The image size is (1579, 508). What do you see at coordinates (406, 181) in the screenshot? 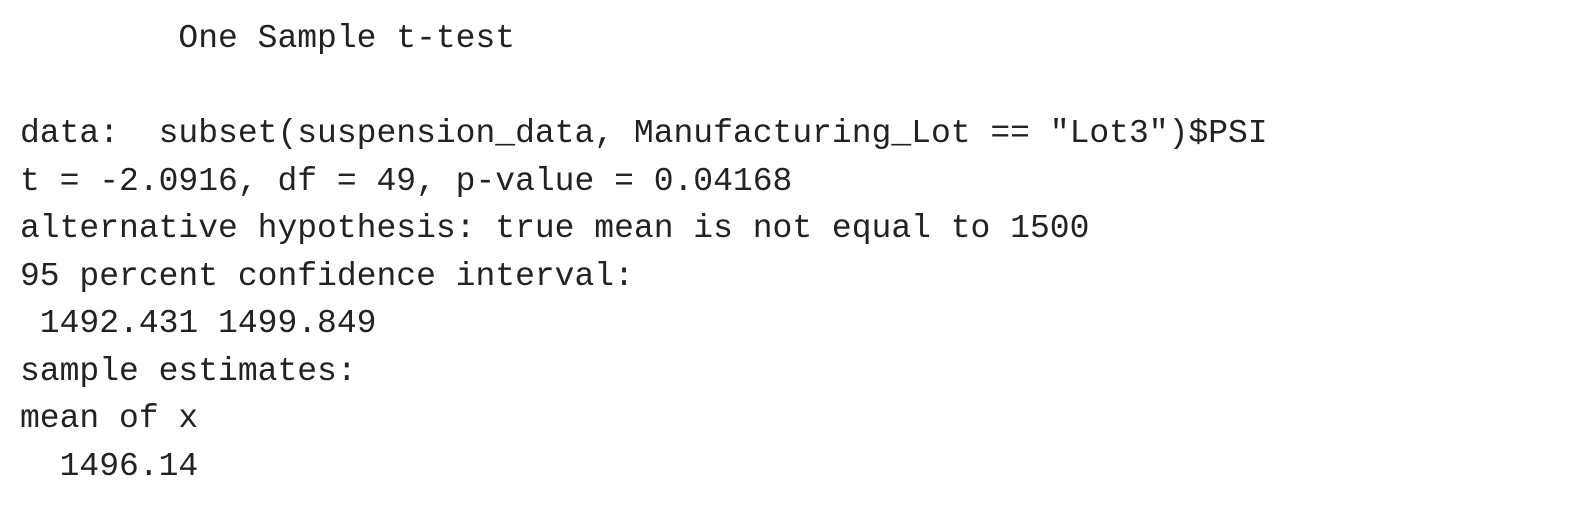
I see `test-statistics: t = -2.0916, df = 49, p-value = 0.04168` at bounding box center [406, 181].